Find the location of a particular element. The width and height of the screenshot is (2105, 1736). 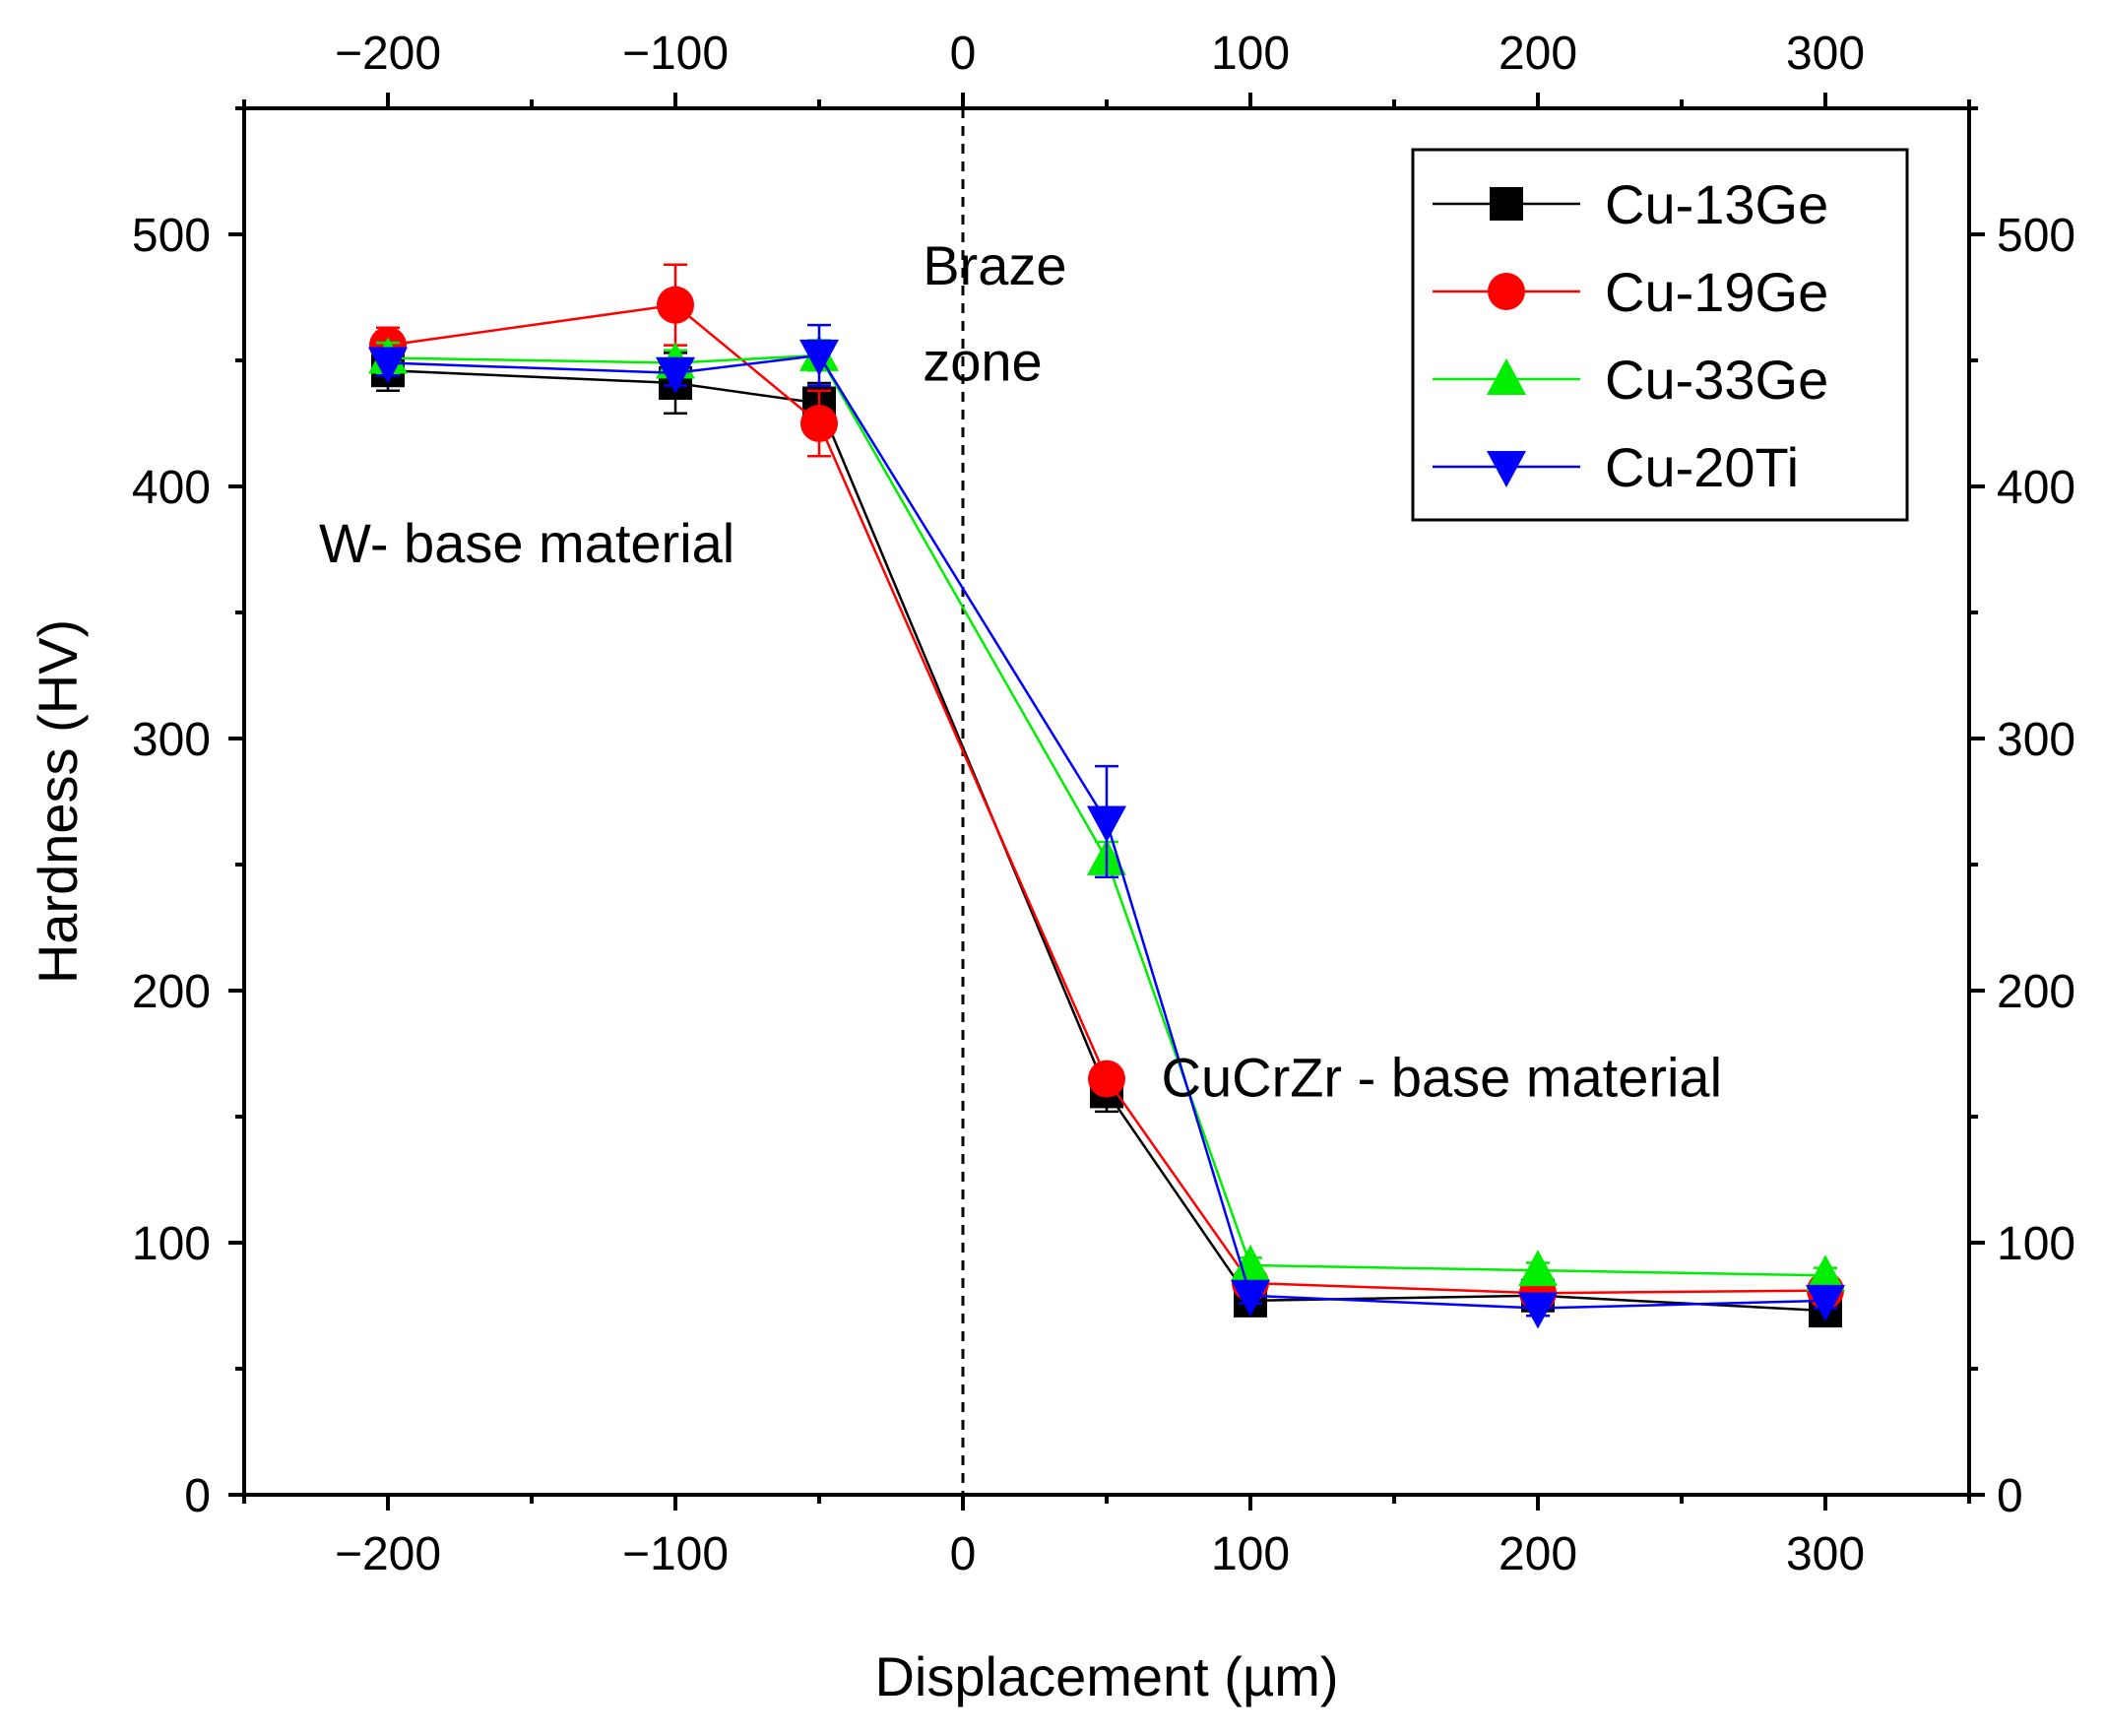

y-tick-label-right: 200 is located at coordinates (2036, 992).